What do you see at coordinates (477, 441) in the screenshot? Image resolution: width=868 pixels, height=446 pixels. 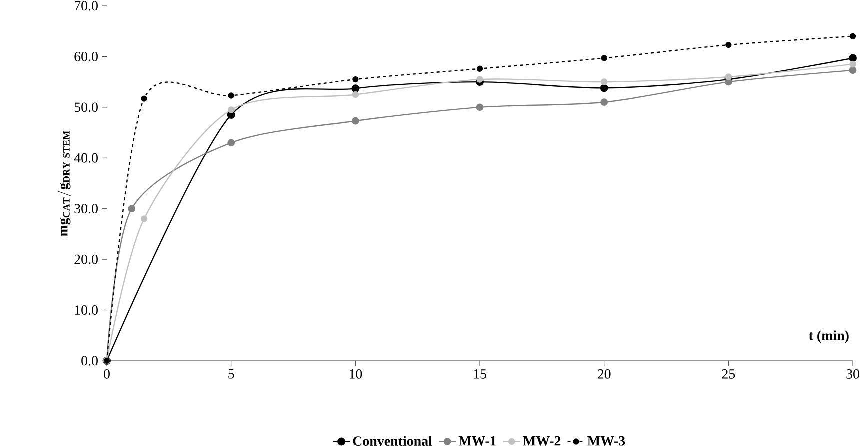 I see `legend-label: MW-1` at bounding box center [477, 441].